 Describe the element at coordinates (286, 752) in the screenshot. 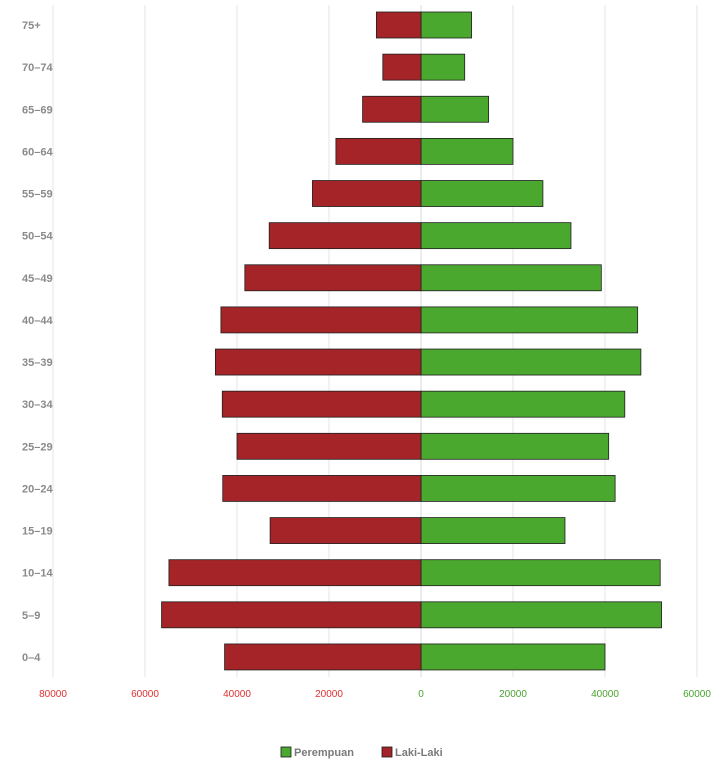

I see `legend-swatch-perempuan` at that location.